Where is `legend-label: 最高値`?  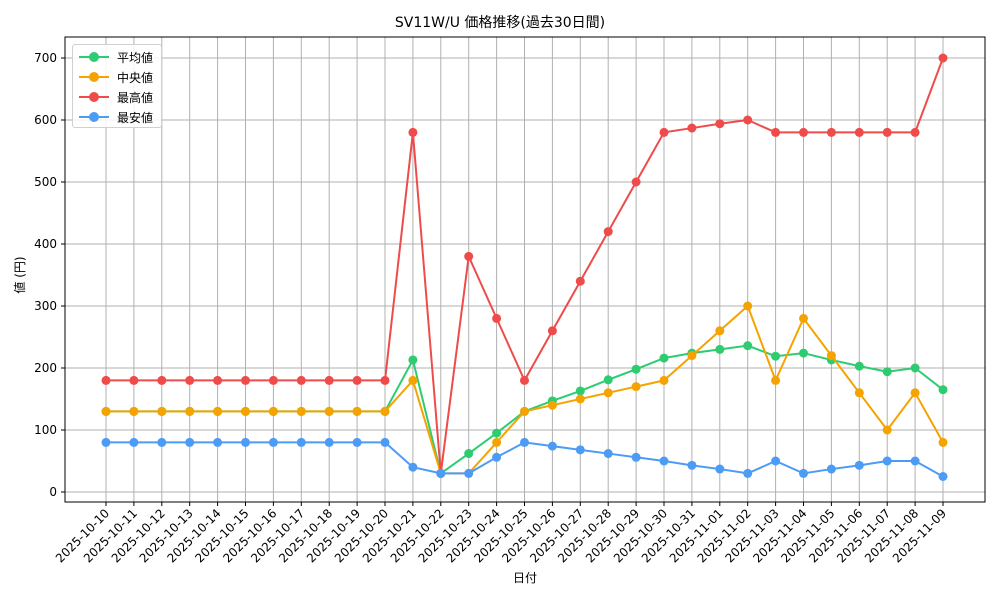 legend-label: 最高値 is located at coordinates (135, 98).